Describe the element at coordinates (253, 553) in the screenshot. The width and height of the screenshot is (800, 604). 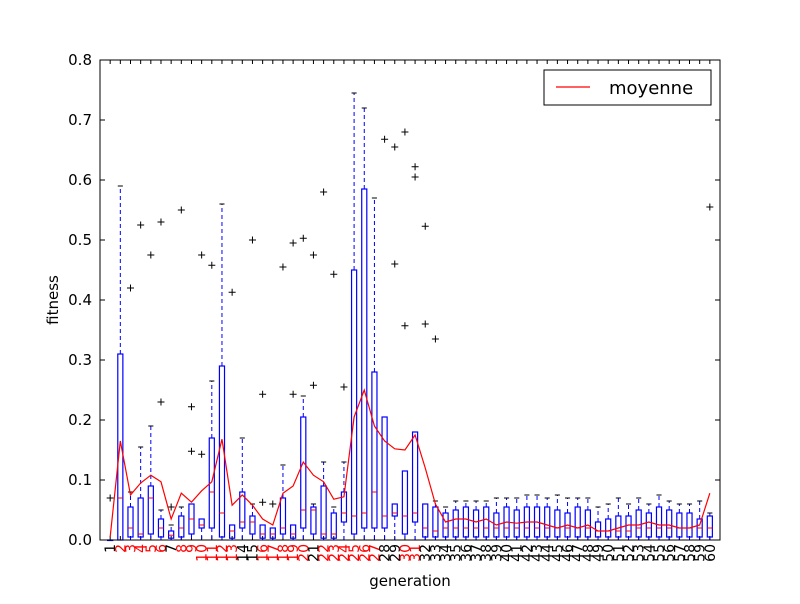
I see `x-tick-label: 15` at that location.